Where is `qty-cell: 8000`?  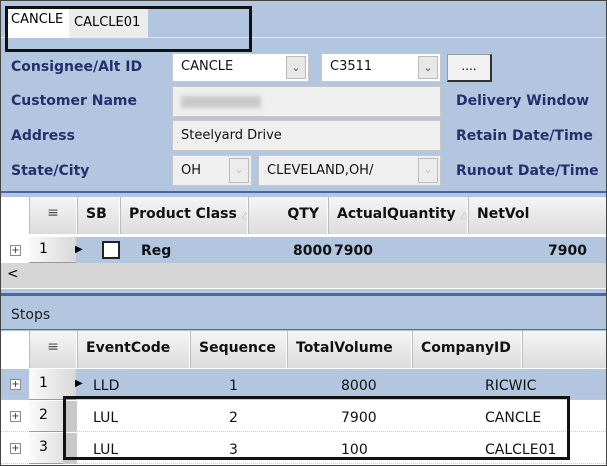 qty-cell: 8000 is located at coordinates (312, 251).